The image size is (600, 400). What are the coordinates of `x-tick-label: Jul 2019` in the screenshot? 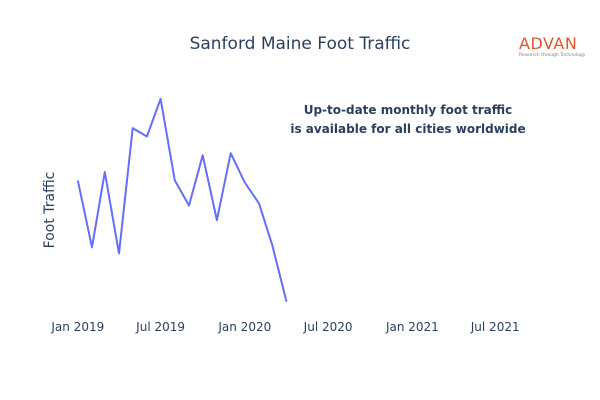 It's located at (161, 327).